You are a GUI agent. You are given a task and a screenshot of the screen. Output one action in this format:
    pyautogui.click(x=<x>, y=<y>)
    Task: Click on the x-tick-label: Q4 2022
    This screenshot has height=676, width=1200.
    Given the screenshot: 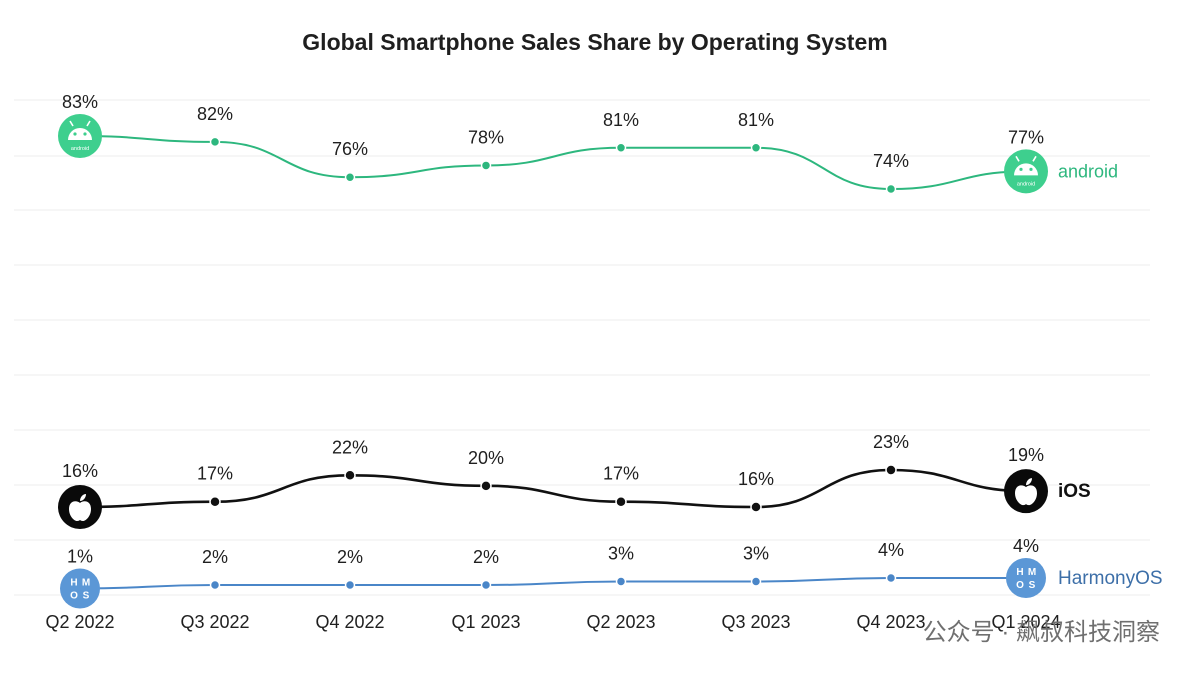 What is the action you would take?
    pyautogui.click(x=349, y=622)
    